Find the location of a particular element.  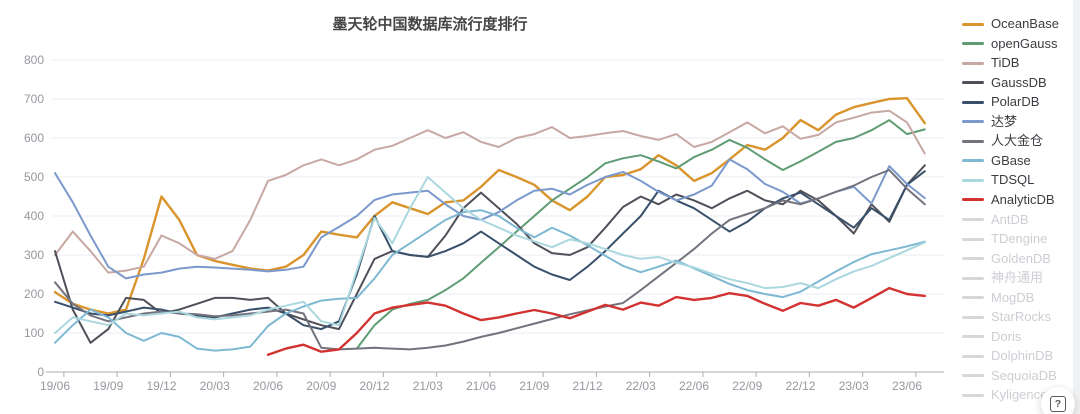

legend-label: MogDB is located at coordinates (1013, 297).